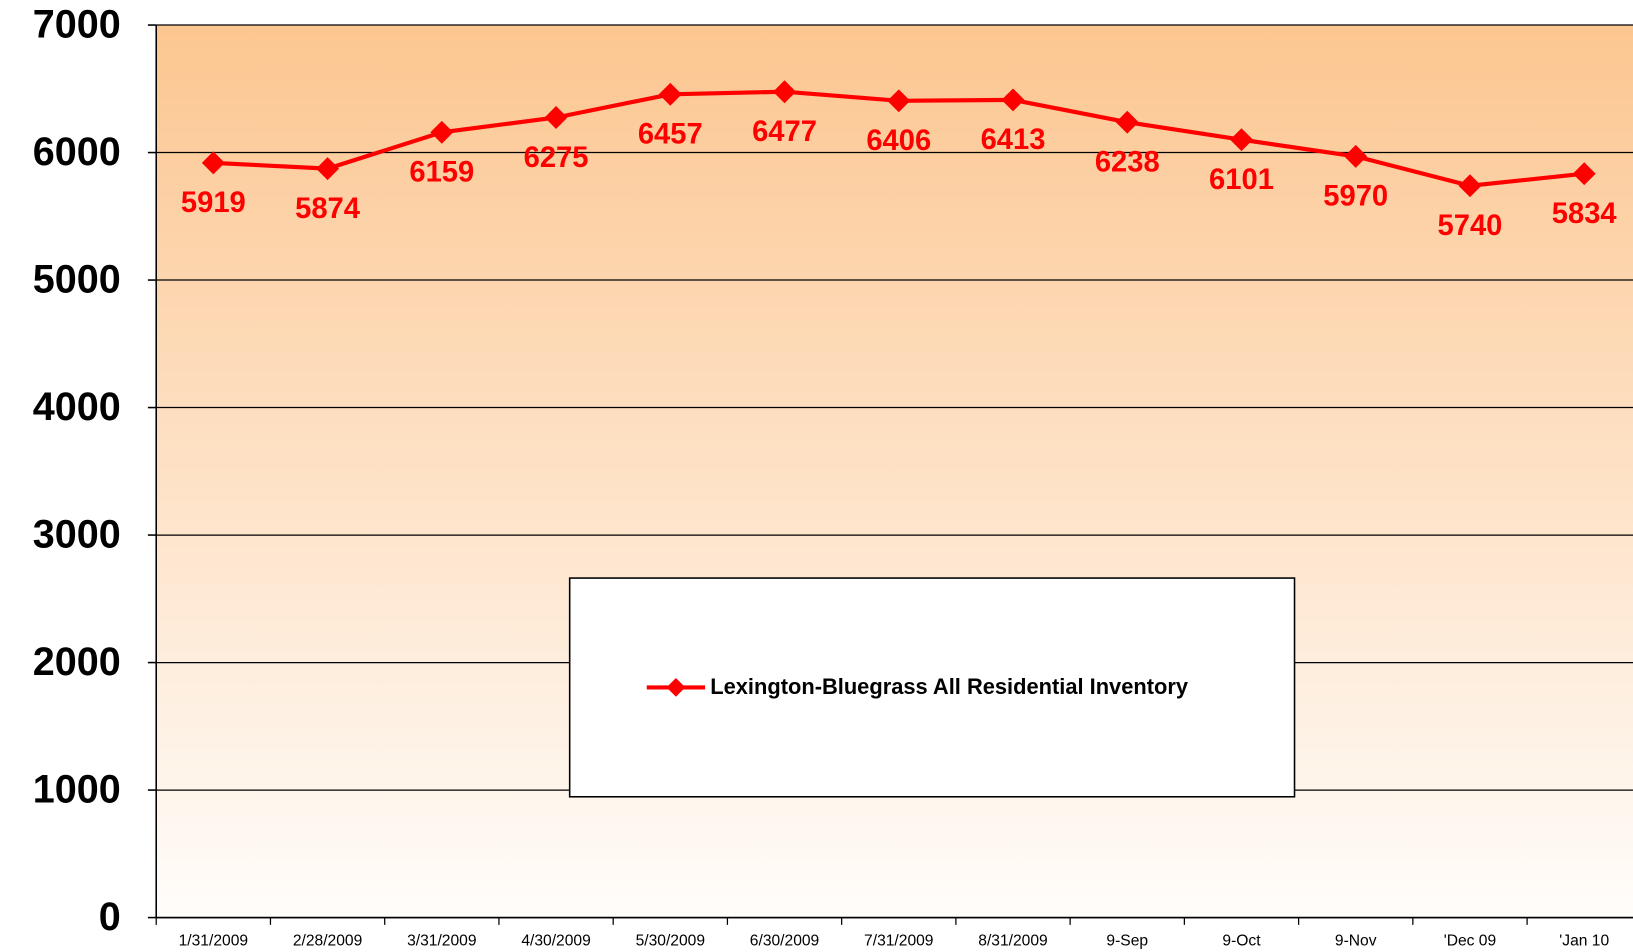 Image resolution: width=1633 pixels, height=952 pixels. I want to click on x-tick-label: 9-Sep, so click(1127, 941).